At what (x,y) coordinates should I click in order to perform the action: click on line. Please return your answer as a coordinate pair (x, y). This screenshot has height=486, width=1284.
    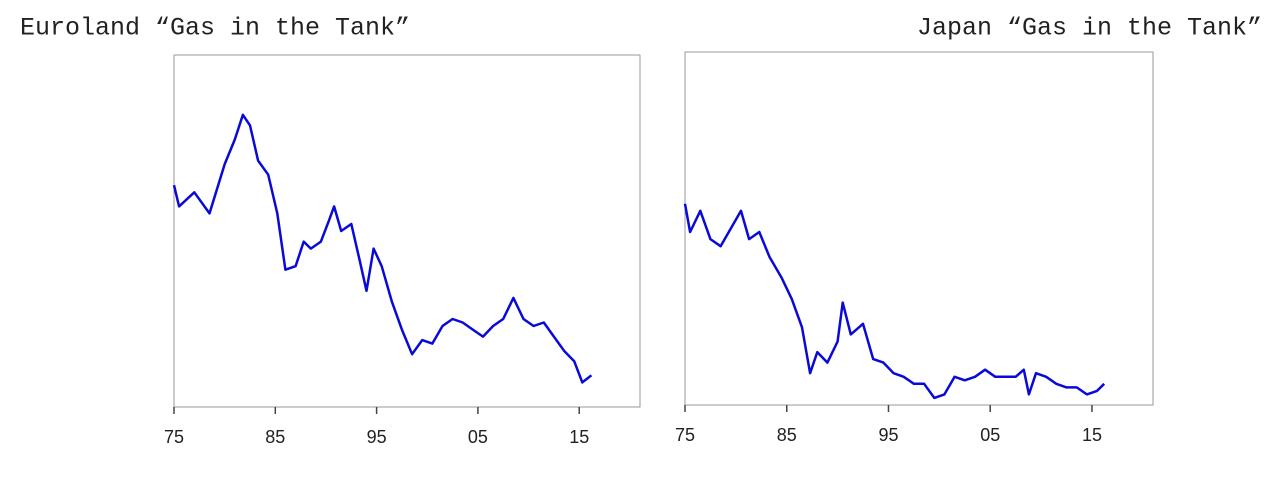
    Looking at the image, I should click on (894, 301).